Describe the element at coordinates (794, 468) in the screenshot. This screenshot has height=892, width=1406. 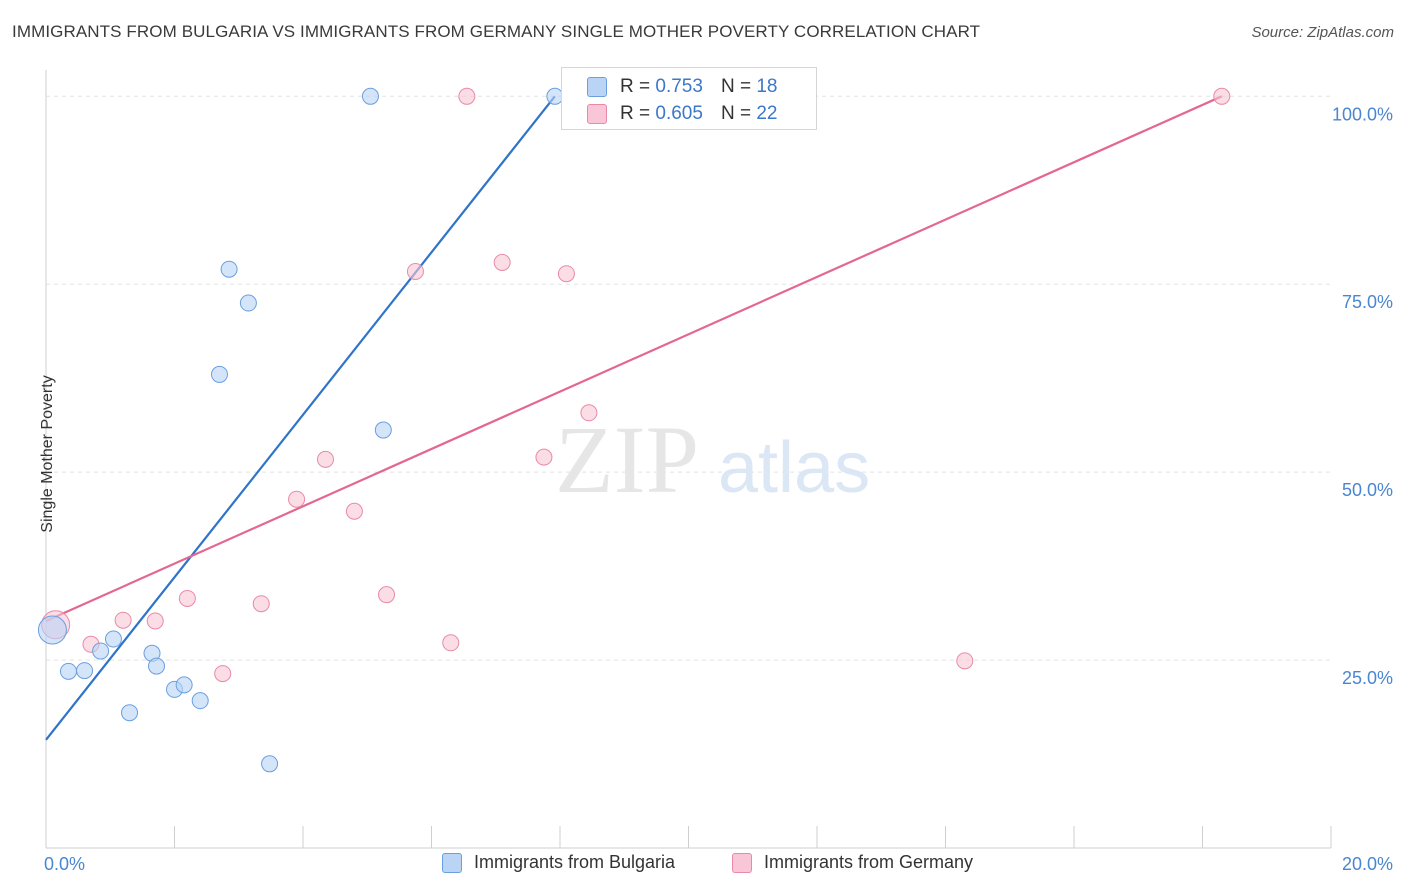
I see `watermark-atlas: atlas` at that location.